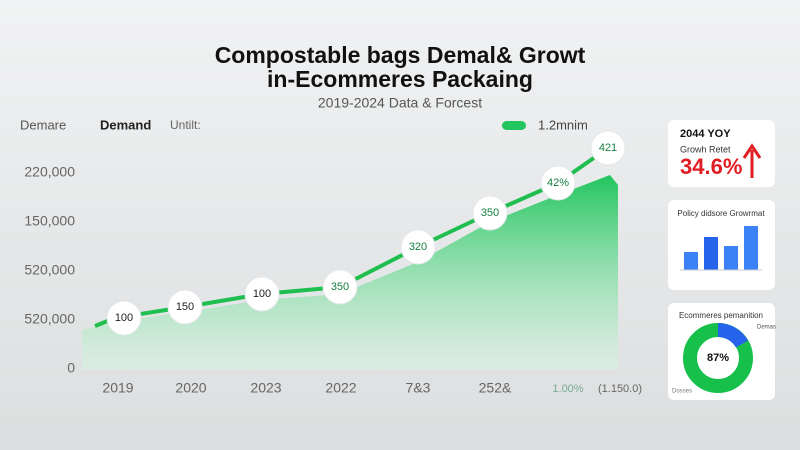 This screenshot has height=450, width=800. What do you see at coordinates (400, 79) in the screenshot?
I see `title-line: in-Ecommeres Packaing` at bounding box center [400, 79].